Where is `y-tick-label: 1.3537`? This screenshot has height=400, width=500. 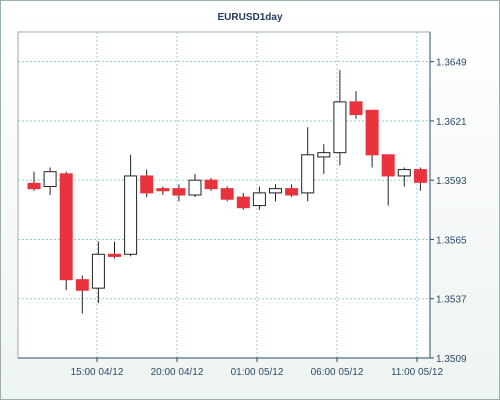 y-tick-label: 1.3537 is located at coordinates (451, 300).